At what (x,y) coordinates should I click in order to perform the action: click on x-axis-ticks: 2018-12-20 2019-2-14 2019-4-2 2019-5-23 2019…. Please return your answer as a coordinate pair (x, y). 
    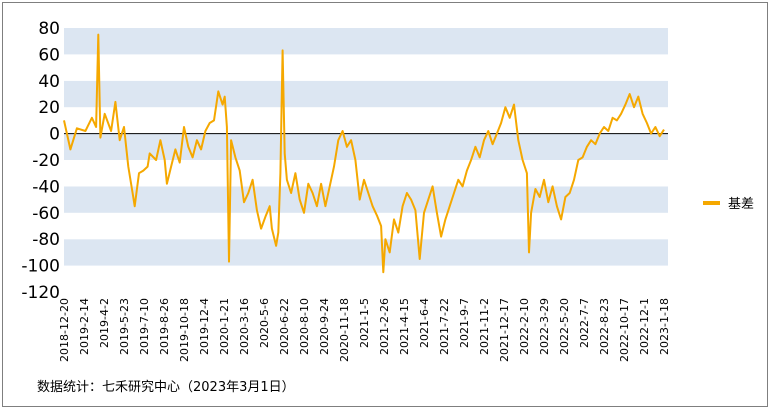
    Looking at the image, I should click on (364, 330).